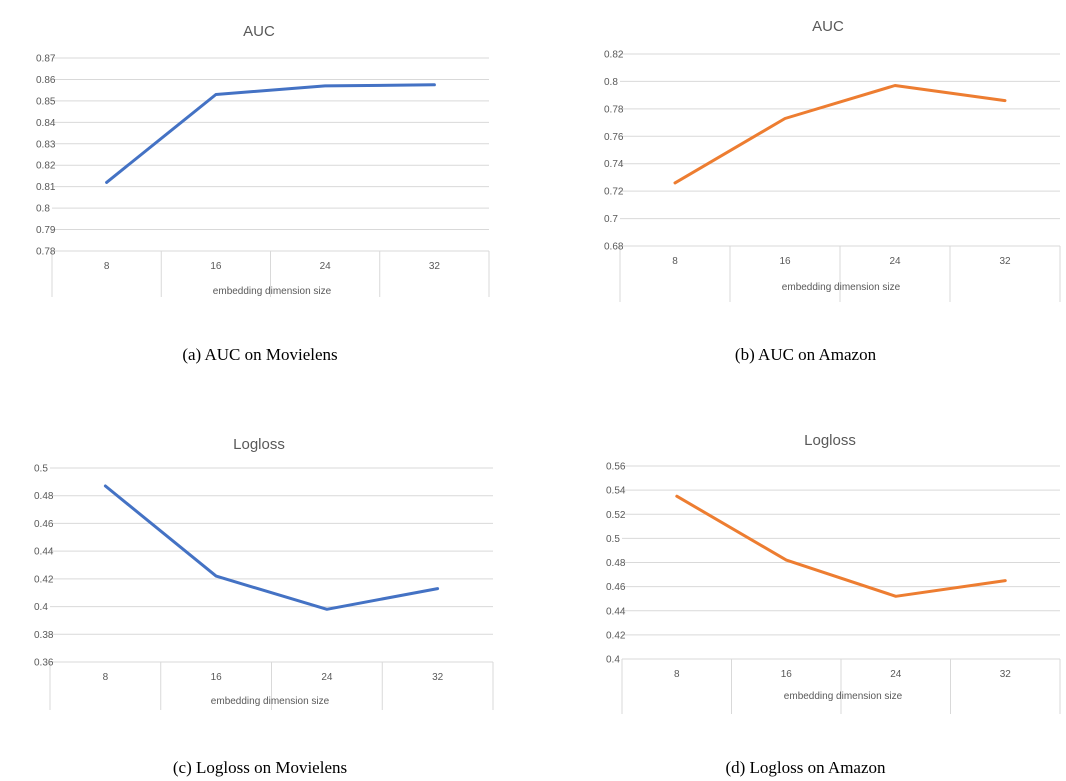 Image resolution: width=1066 pixels, height=781 pixels. What do you see at coordinates (805, 767) in the screenshot?
I see `caption: (d) Logloss on Amazon` at bounding box center [805, 767].